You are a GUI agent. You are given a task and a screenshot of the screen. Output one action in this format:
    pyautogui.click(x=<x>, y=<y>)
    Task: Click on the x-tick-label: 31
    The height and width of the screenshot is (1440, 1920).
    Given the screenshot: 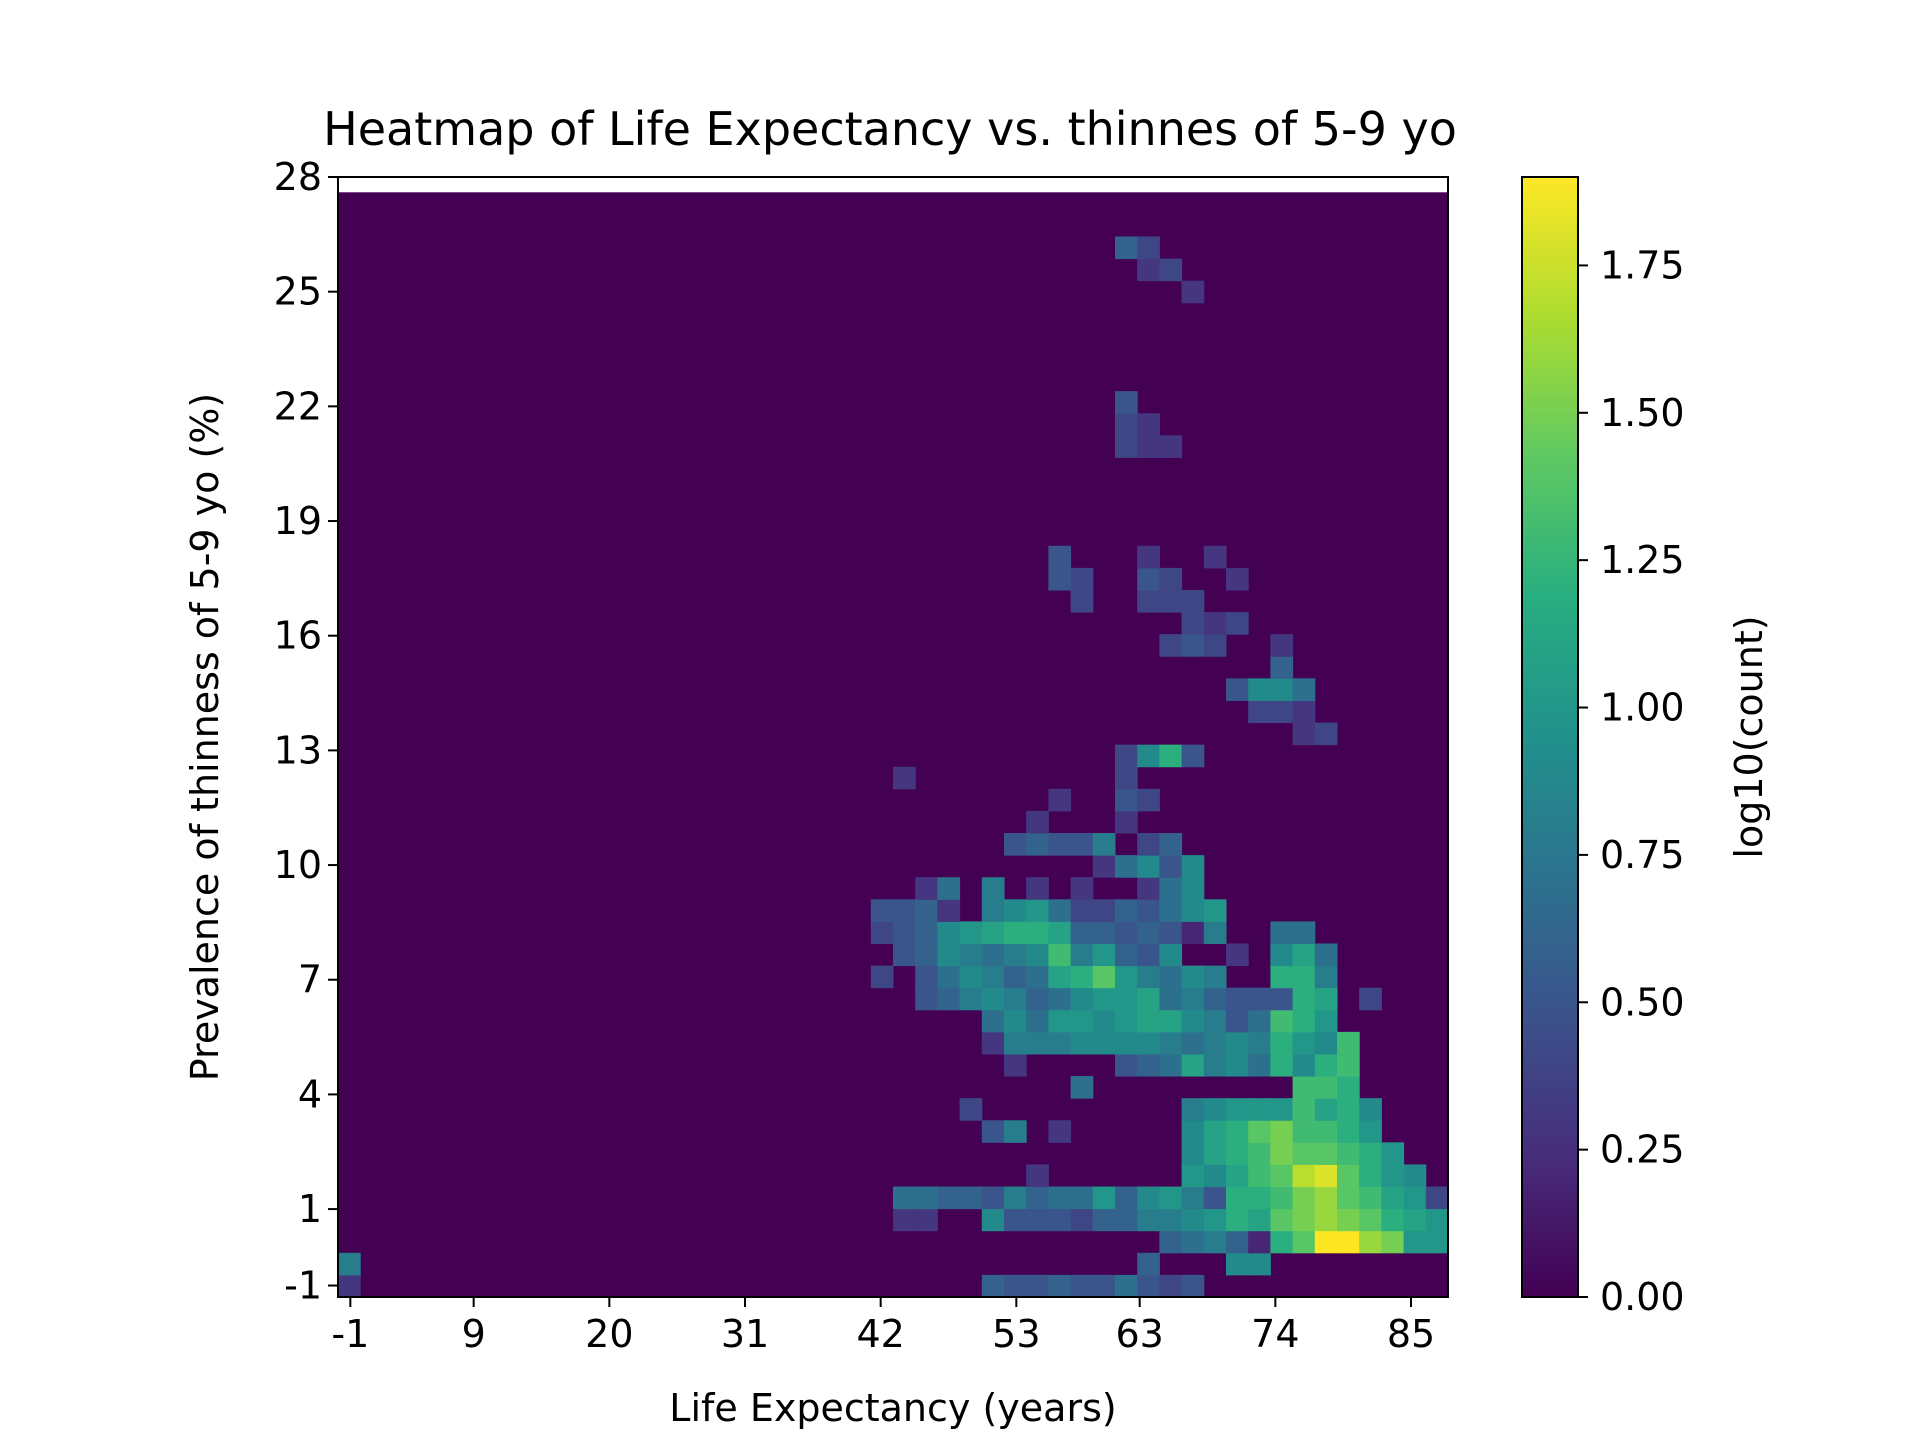 What is the action you would take?
    pyautogui.click(x=745, y=1334)
    